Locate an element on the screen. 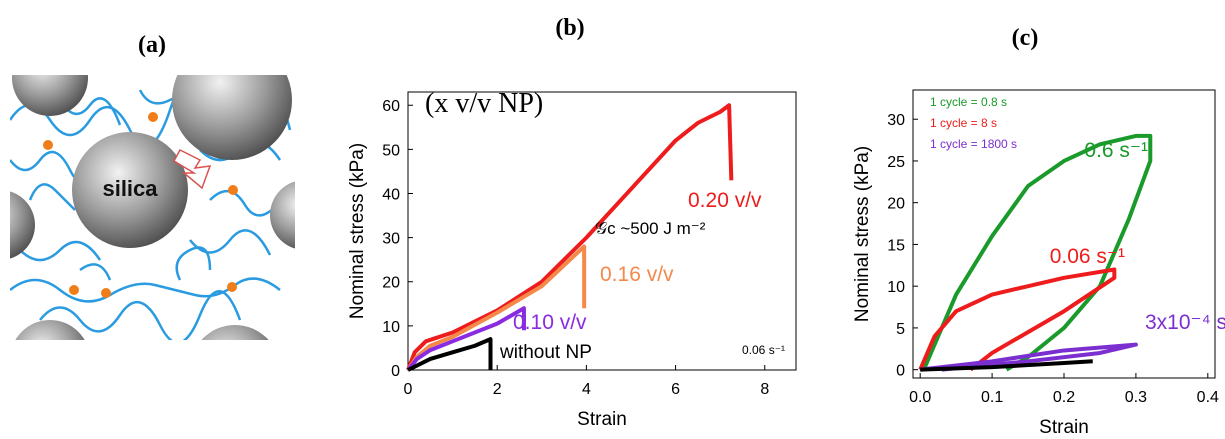 This screenshot has width=1225, height=439. x-tick-label: 0.1 is located at coordinates (992, 397).